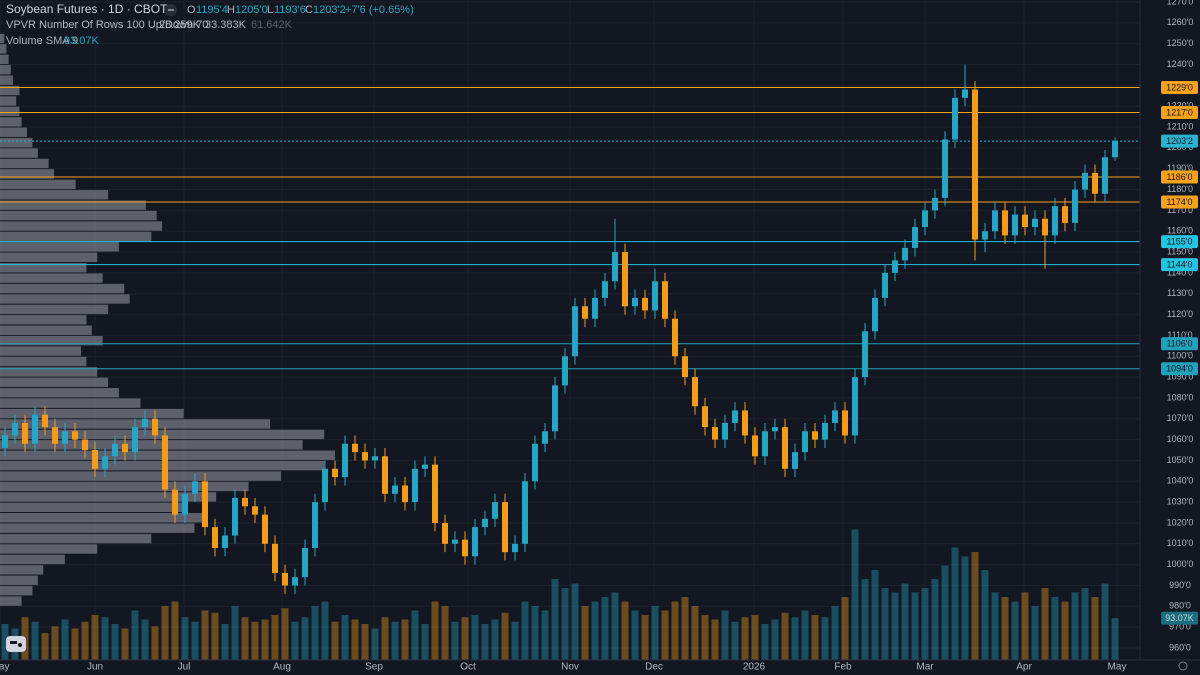 The width and height of the screenshot is (1200, 675). I want to click on level-label: 1106'0, so click(1179, 344).